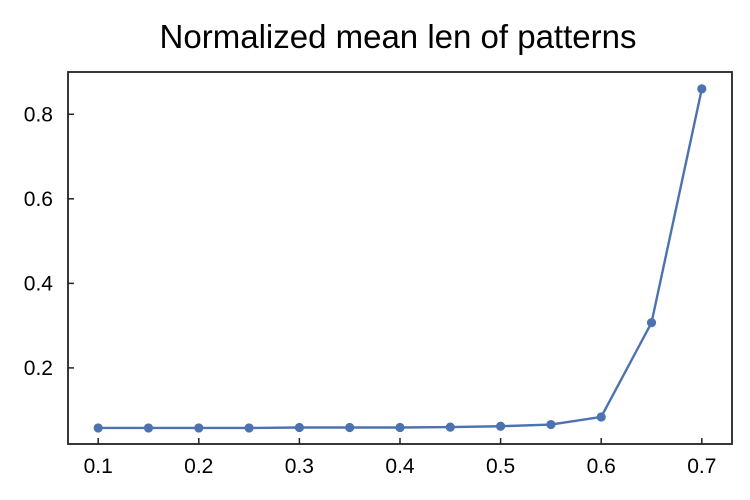 This screenshot has width=750, height=500. What do you see at coordinates (299, 466) in the screenshot?
I see `x-tick-label: 0.3` at bounding box center [299, 466].